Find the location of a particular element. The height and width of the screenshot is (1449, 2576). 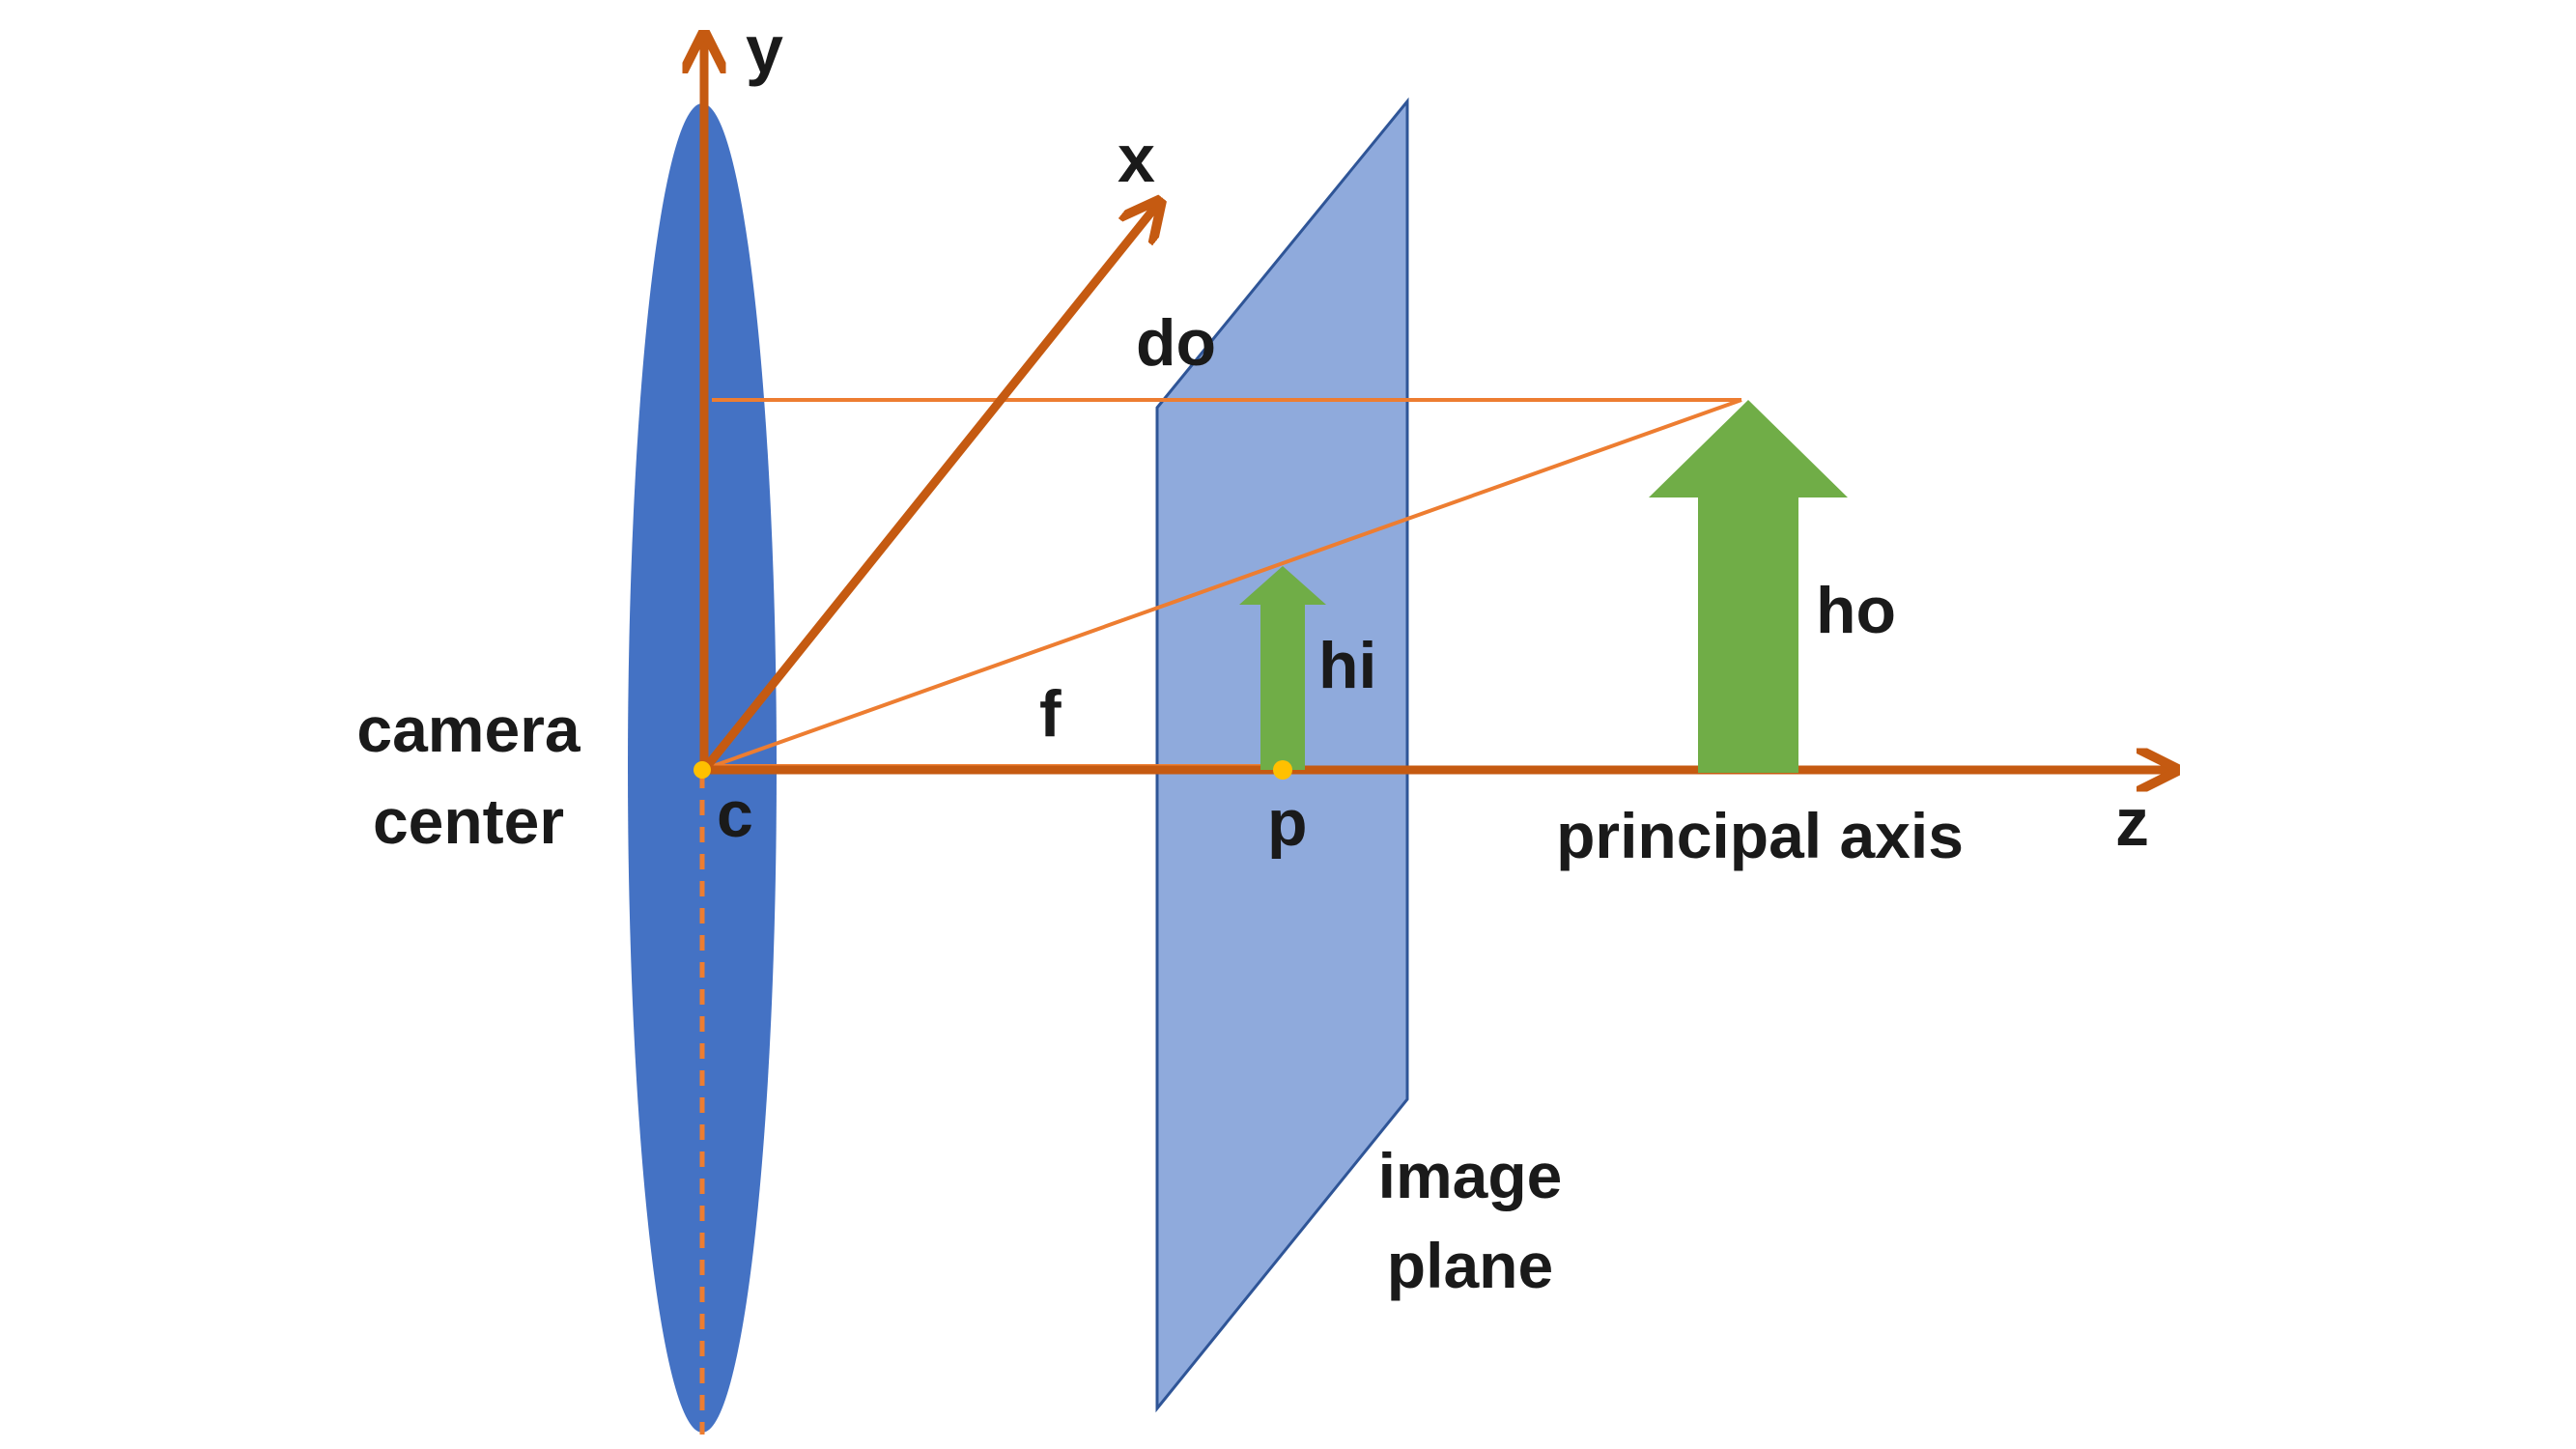

y-axis-label: y is located at coordinates (764, 49).